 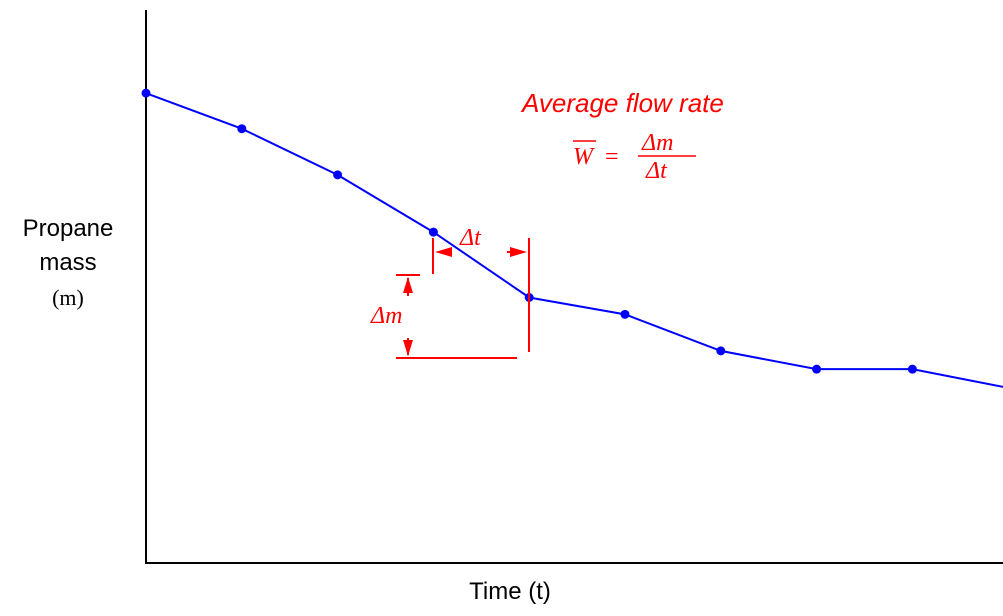 What do you see at coordinates (657, 143) in the screenshot?
I see `formula-numerator: Δm` at bounding box center [657, 143].